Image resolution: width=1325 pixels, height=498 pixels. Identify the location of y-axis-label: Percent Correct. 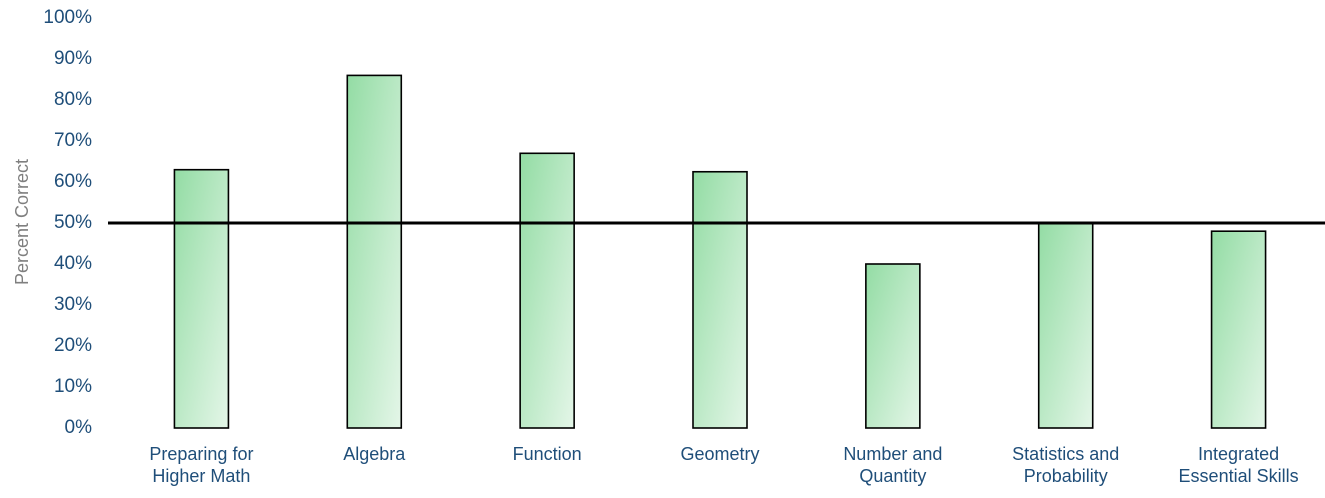
(22, 222).